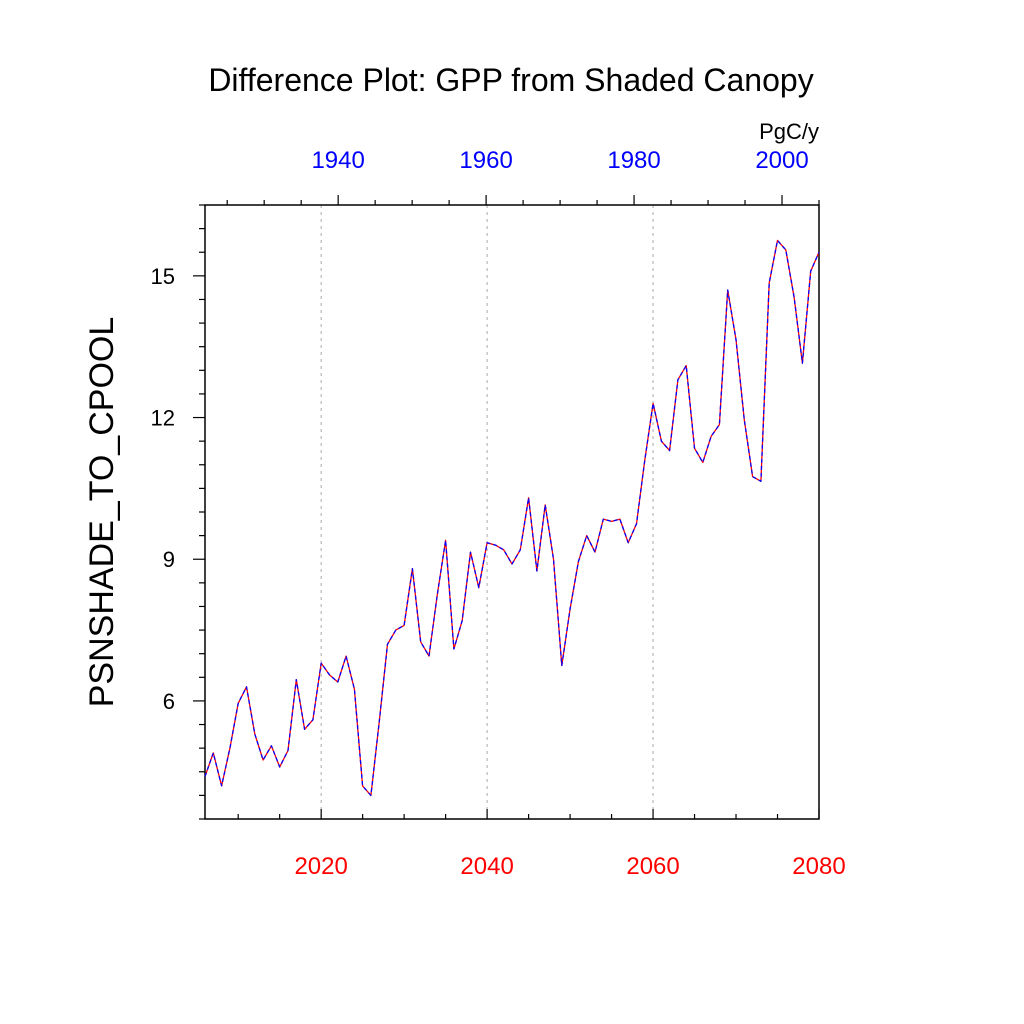 The image size is (1024, 1024). What do you see at coordinates (486, 866) in the screenshot?
I see `bottom-tick-label-2040: 2040` at bounding box center [486, 866].